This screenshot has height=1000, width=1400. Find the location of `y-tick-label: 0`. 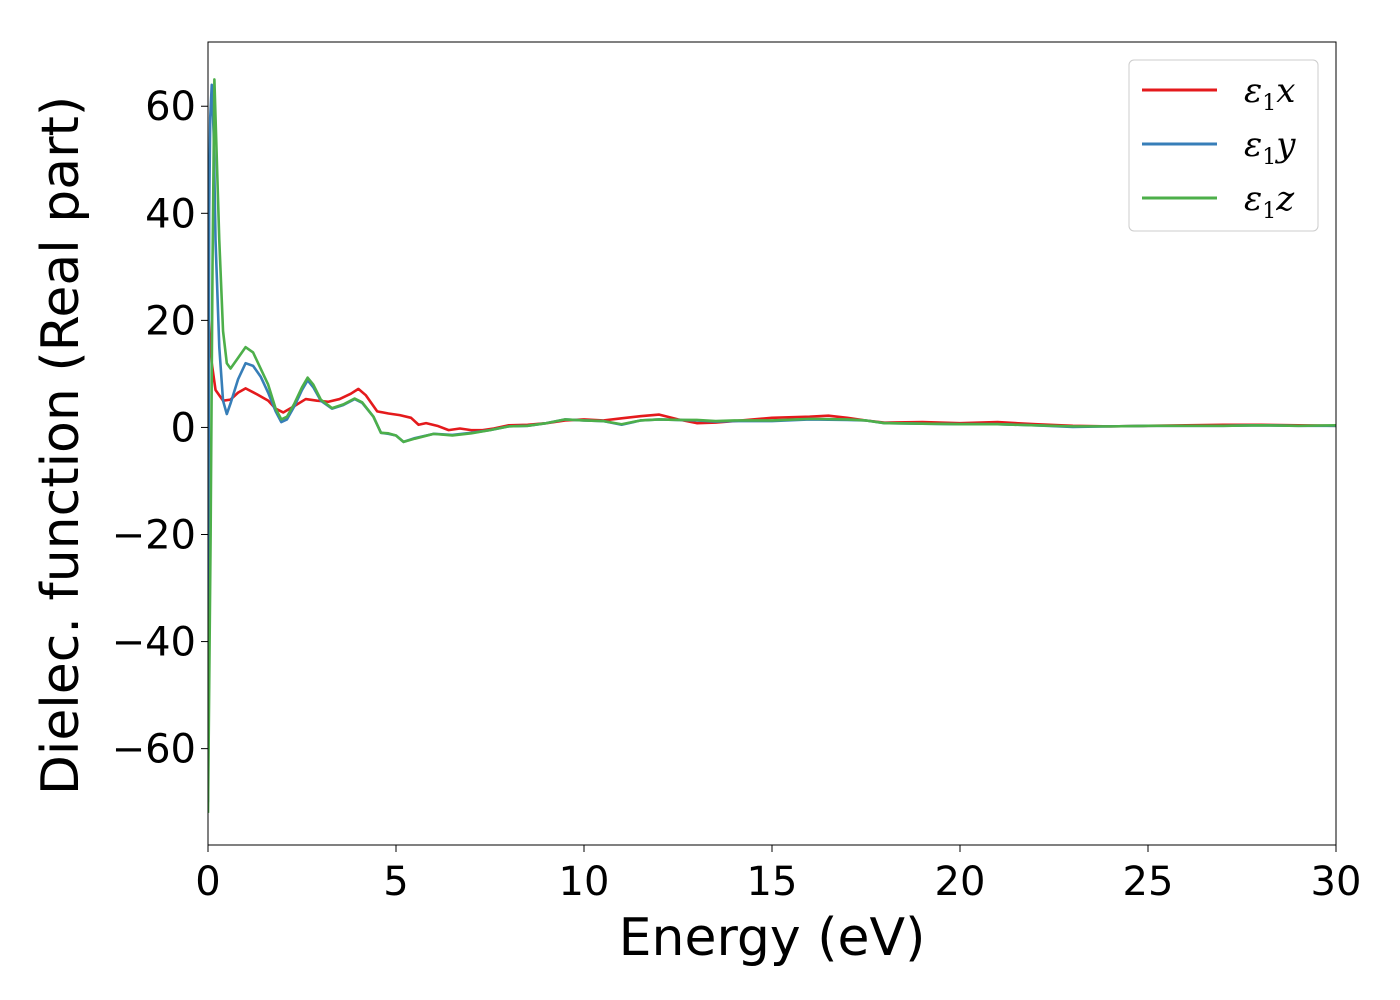

y-tick-label: 0 is located at coordinates (183, 428).